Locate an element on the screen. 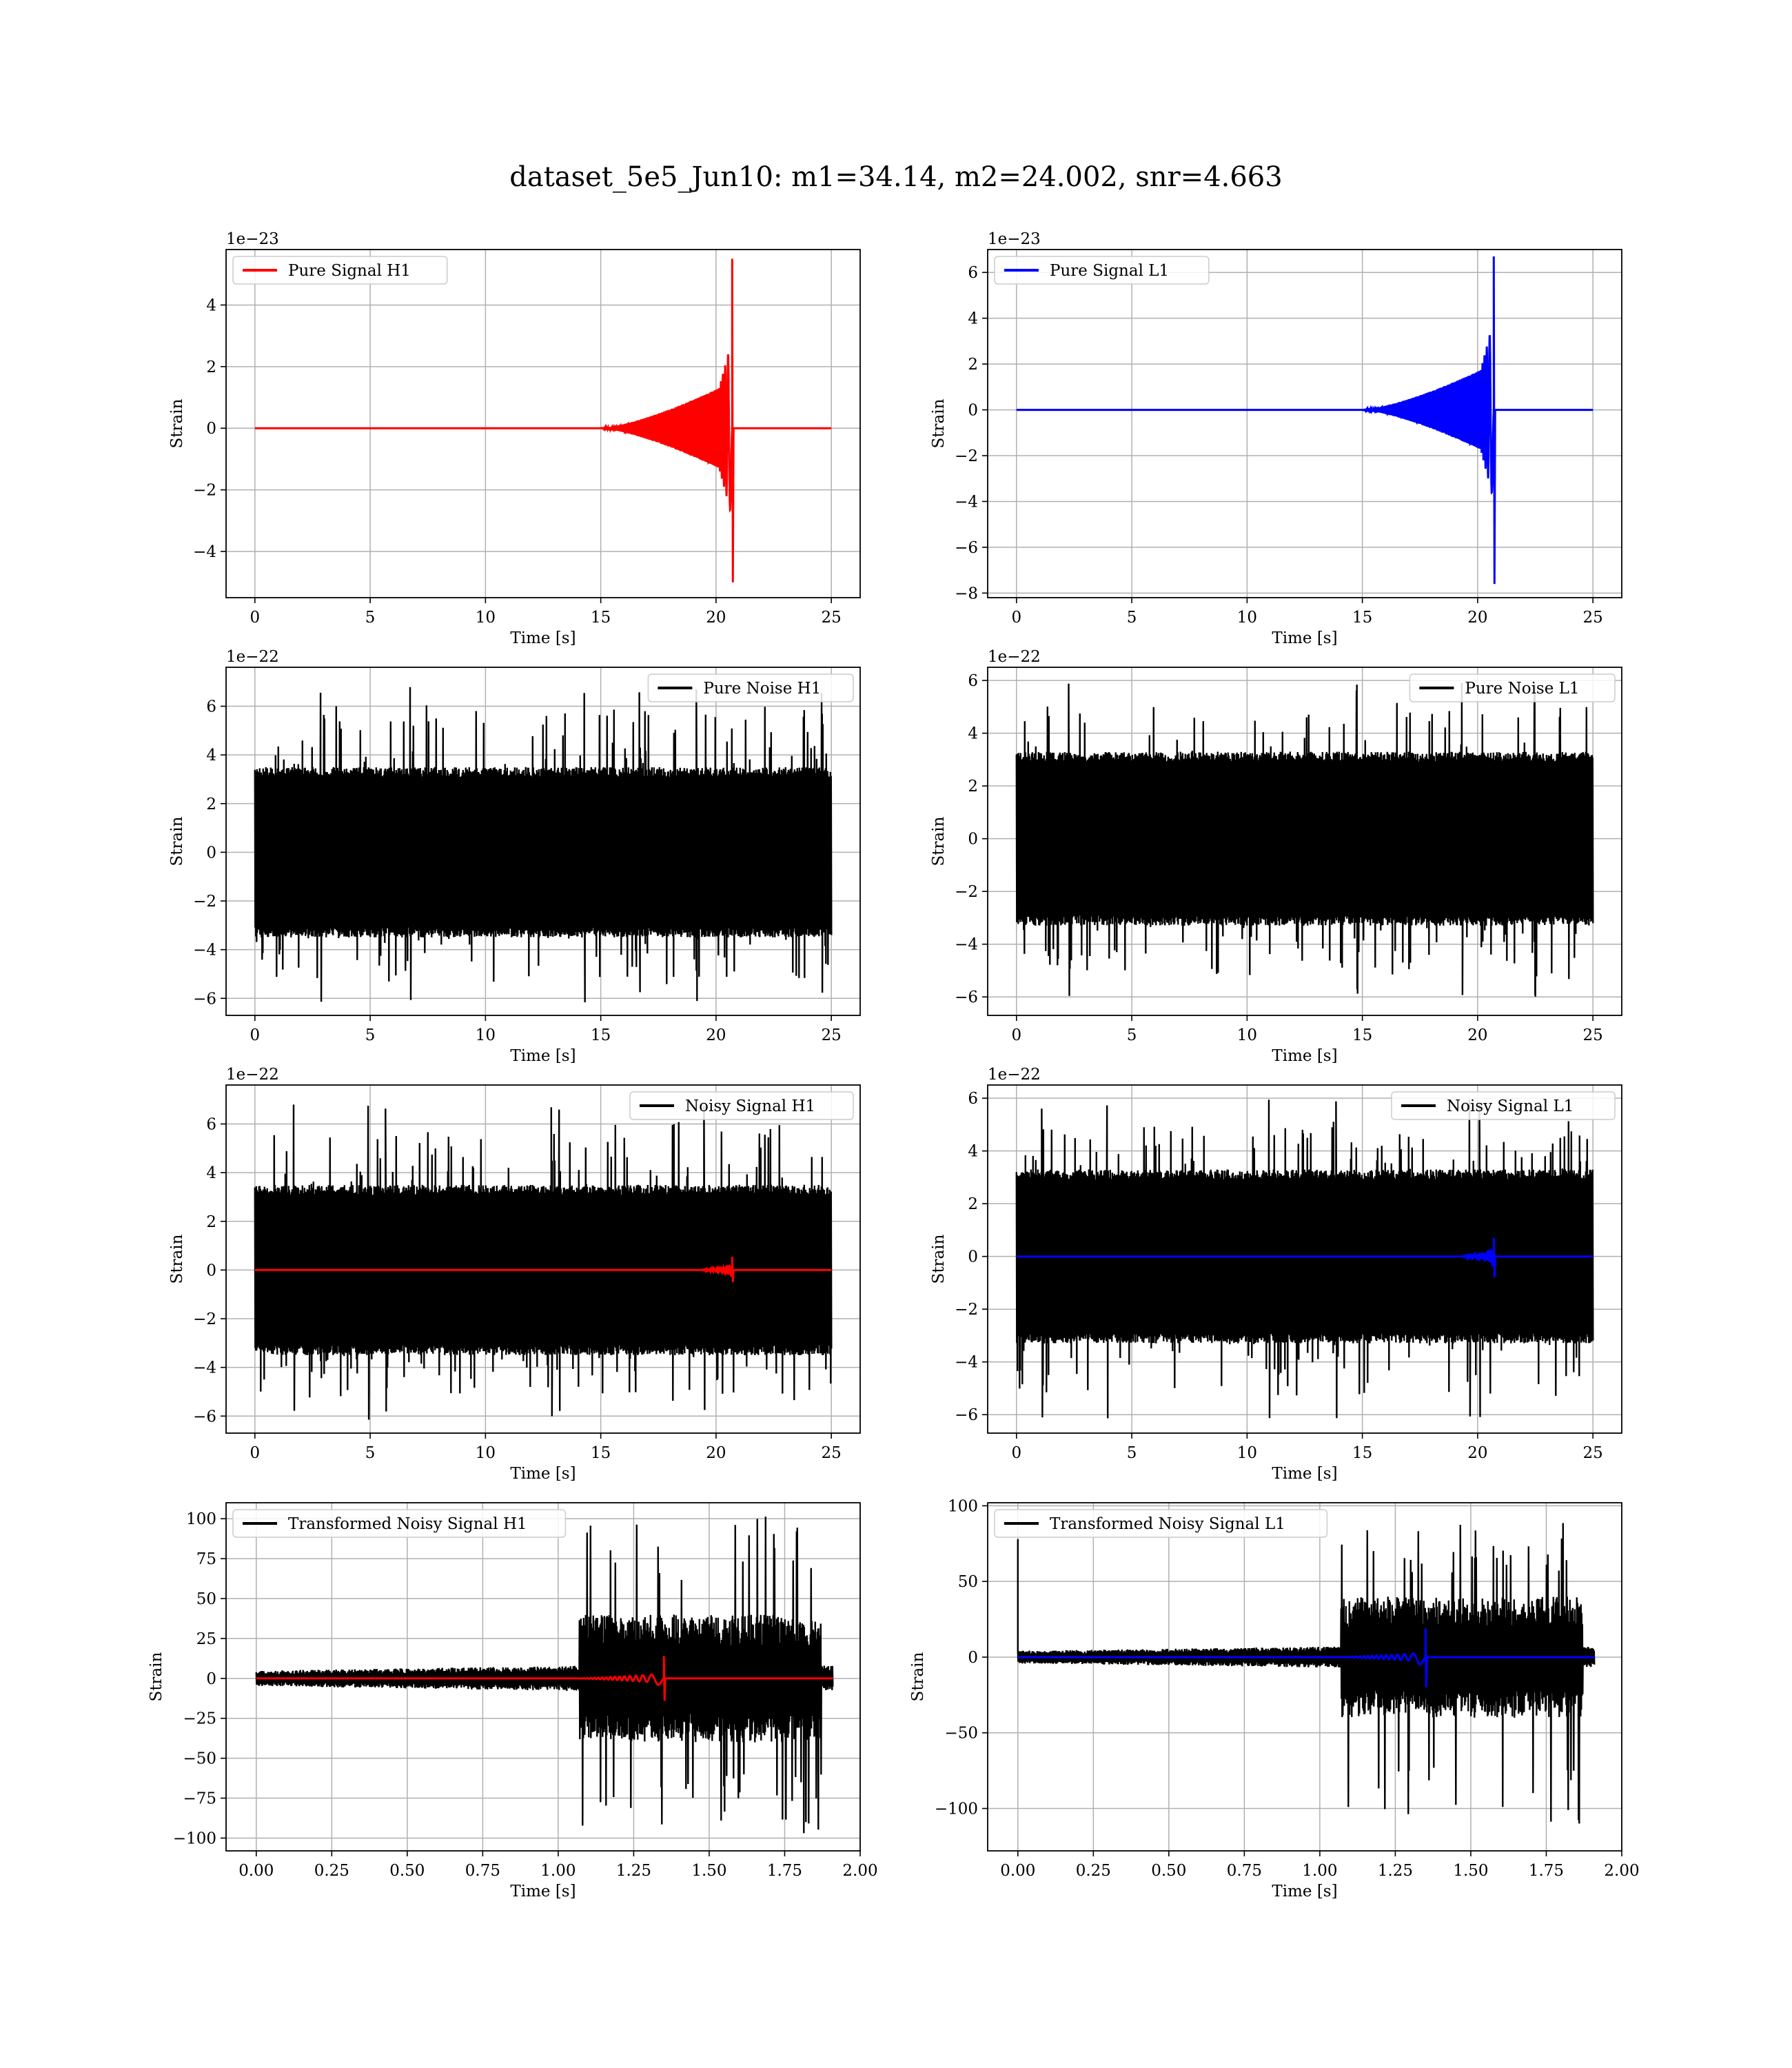  legend-label: Pure Signal H1 is located at coordinates (349, 271).